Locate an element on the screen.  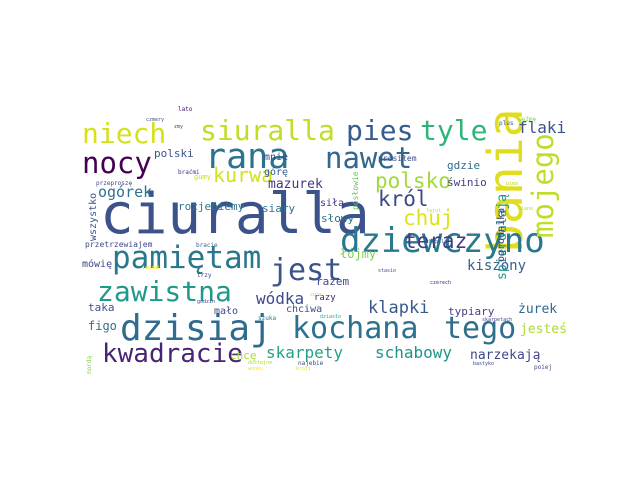
word-27: wódka is located at coordinates (280, 298).